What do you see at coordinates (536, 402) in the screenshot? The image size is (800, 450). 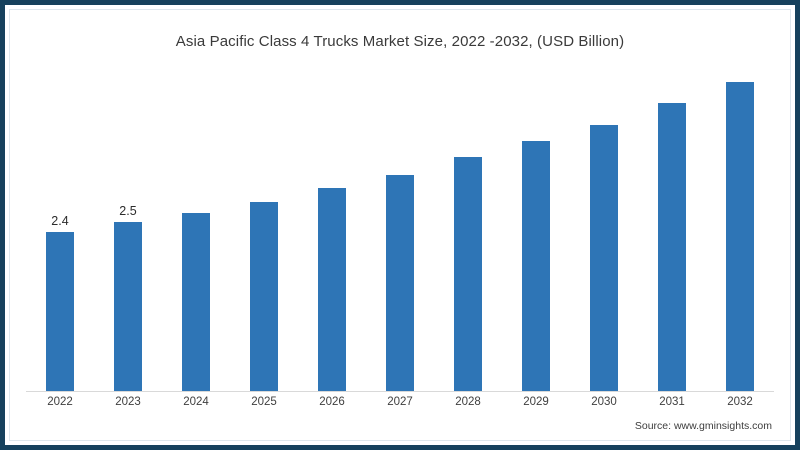 I see `x-tick-2029: 2029` at bounding box center [536, 402].